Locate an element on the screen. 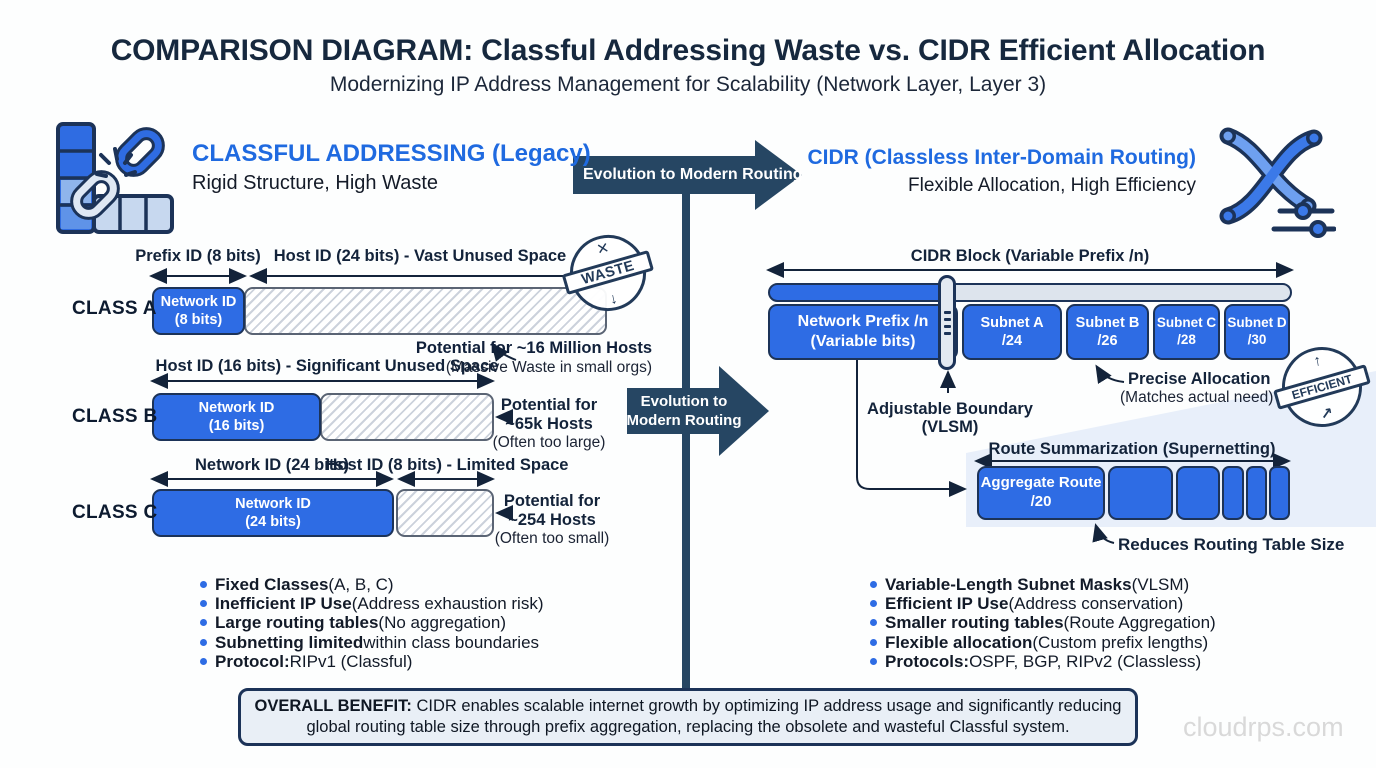 This screenshot has height=768, width=1376. evolution-trunk-line is located at coordinates (686, 441).